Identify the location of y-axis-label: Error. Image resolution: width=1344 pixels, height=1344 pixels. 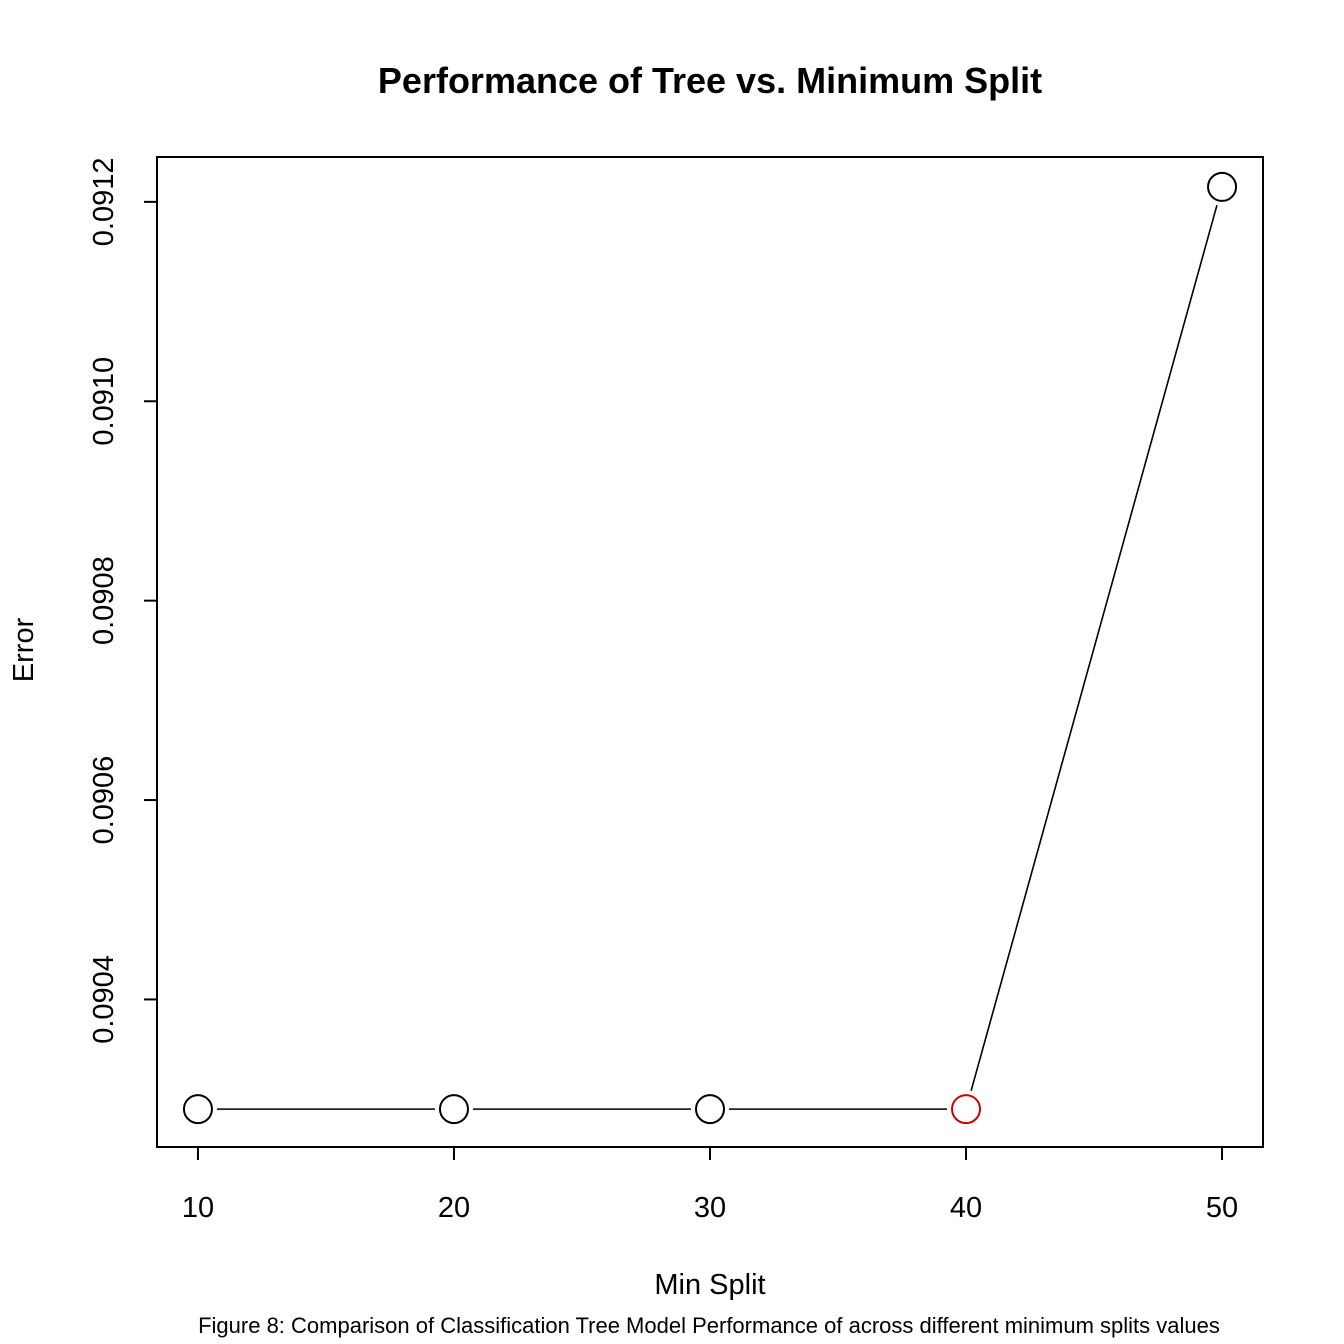
(24, 649).